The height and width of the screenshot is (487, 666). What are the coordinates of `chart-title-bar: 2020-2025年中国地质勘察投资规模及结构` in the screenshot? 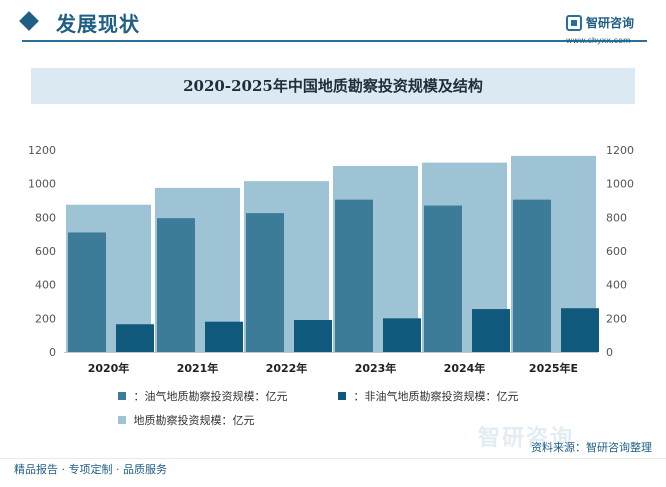 It's located at (333, 86).